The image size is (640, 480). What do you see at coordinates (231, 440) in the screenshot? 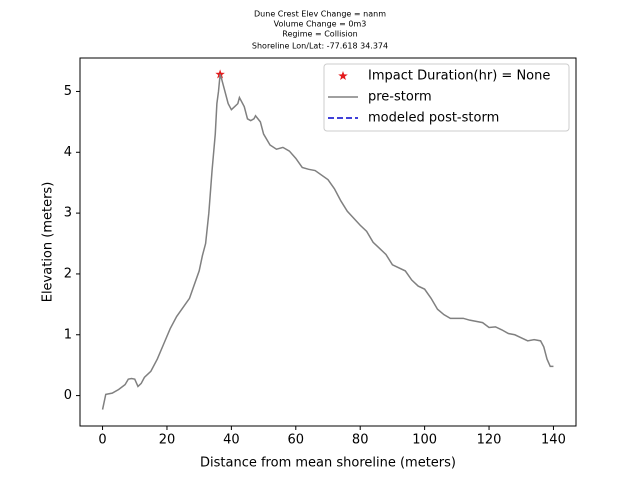
I see `x-tick-label: 40` at bounding box center [231, 440].